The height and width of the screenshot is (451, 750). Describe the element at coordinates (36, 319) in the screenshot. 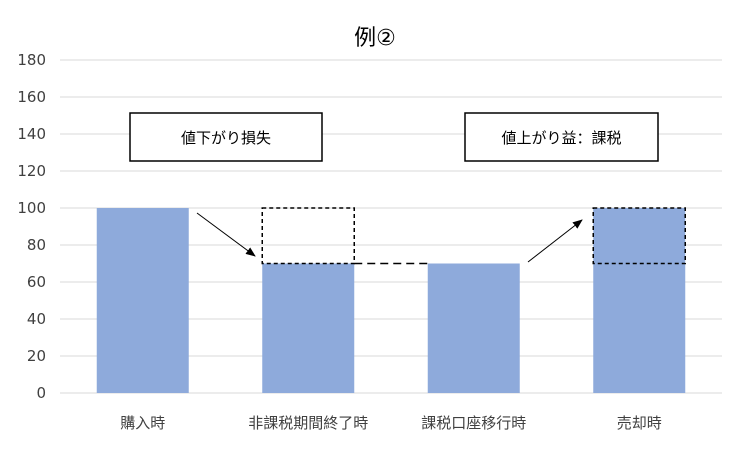

I see `y-tick-label: 40` at that location.